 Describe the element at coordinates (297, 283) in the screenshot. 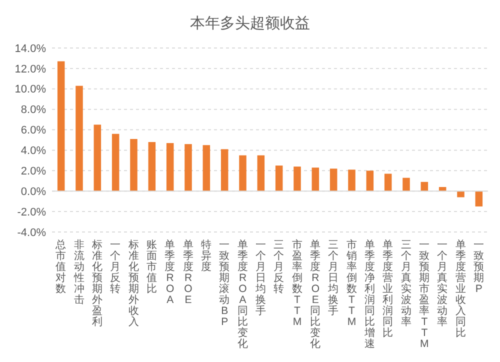

I see `x-tick-label: 市盈率倒数TTM` at that location.